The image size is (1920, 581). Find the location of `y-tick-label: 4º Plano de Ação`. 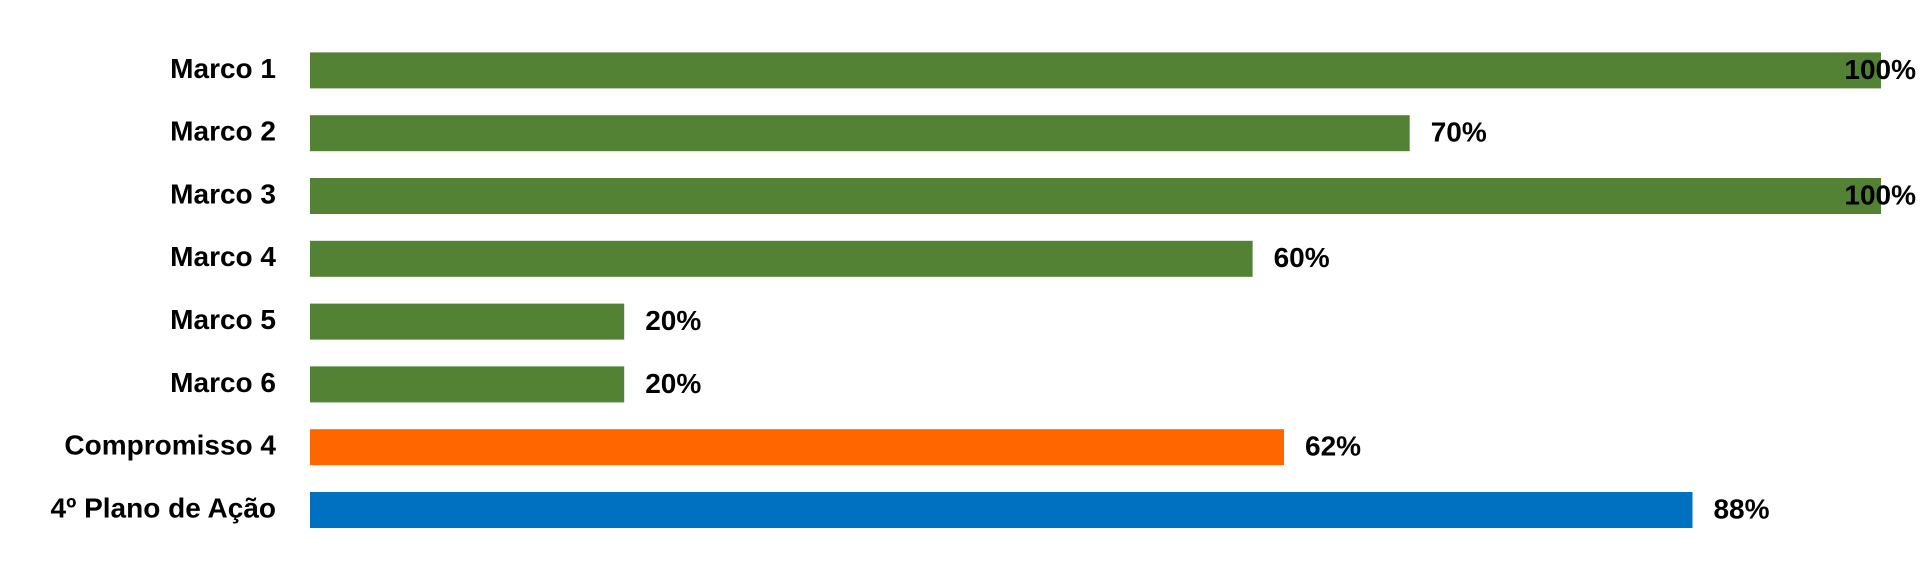

y-tick-label: 4º Plano de Ação is located at coordinates (163, 507).